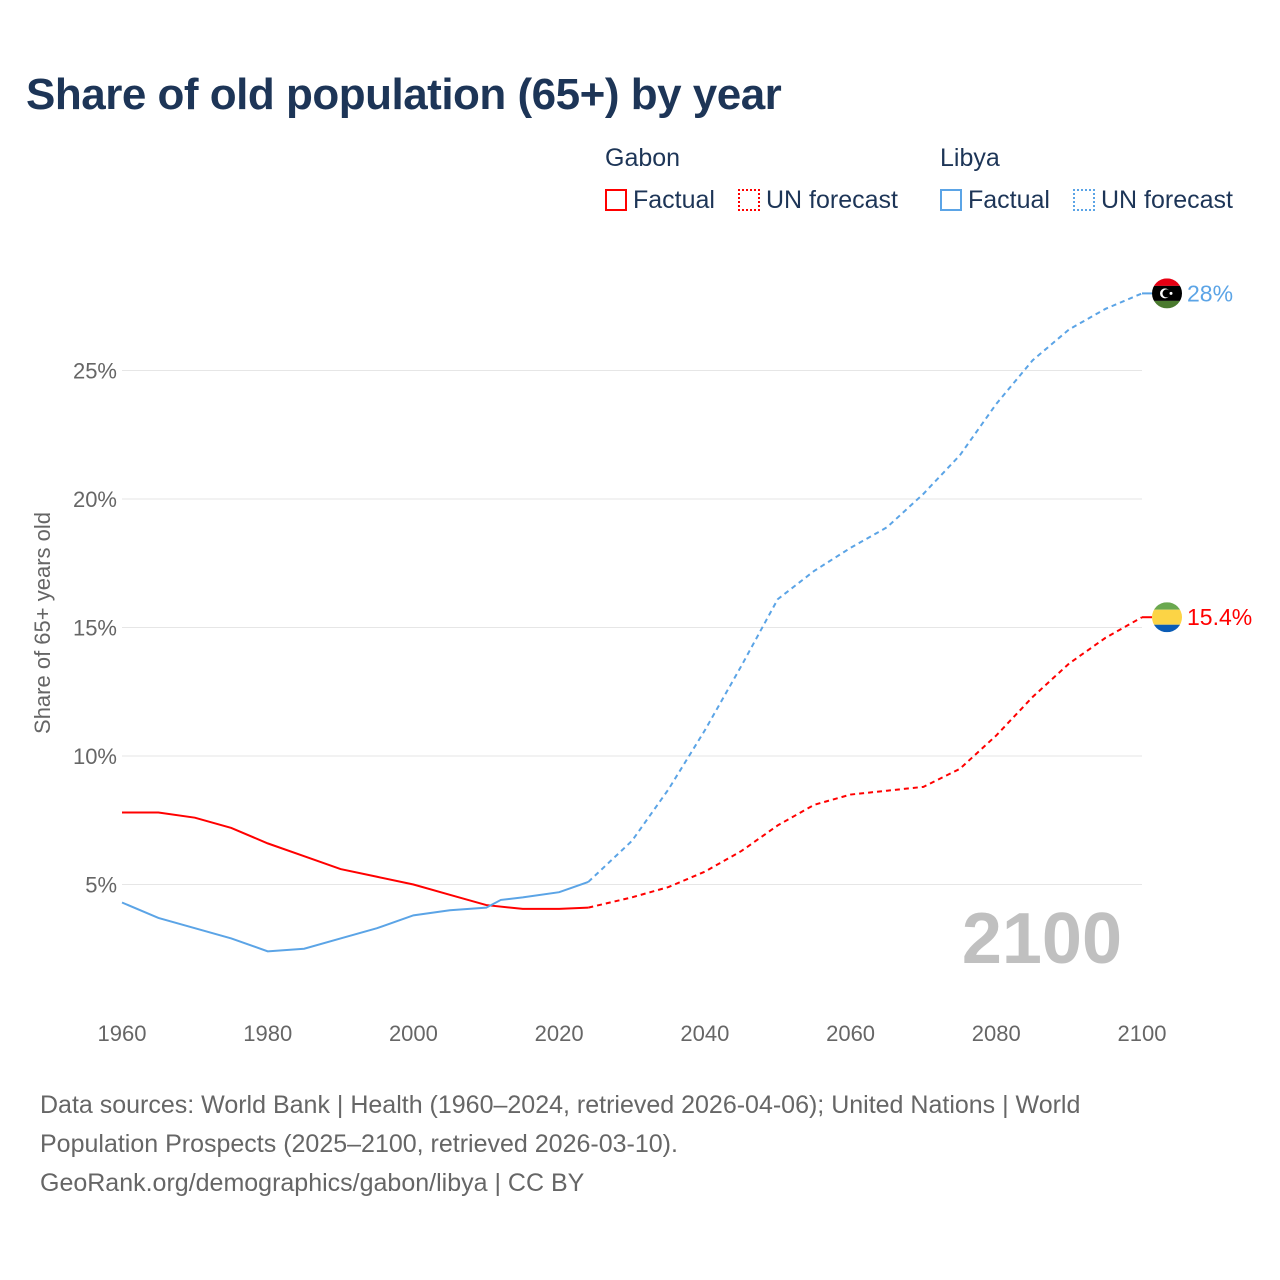 This screenshot has width=1280, height=1280. I want to click on x-tick-label: 2000, so click(413, 1033).